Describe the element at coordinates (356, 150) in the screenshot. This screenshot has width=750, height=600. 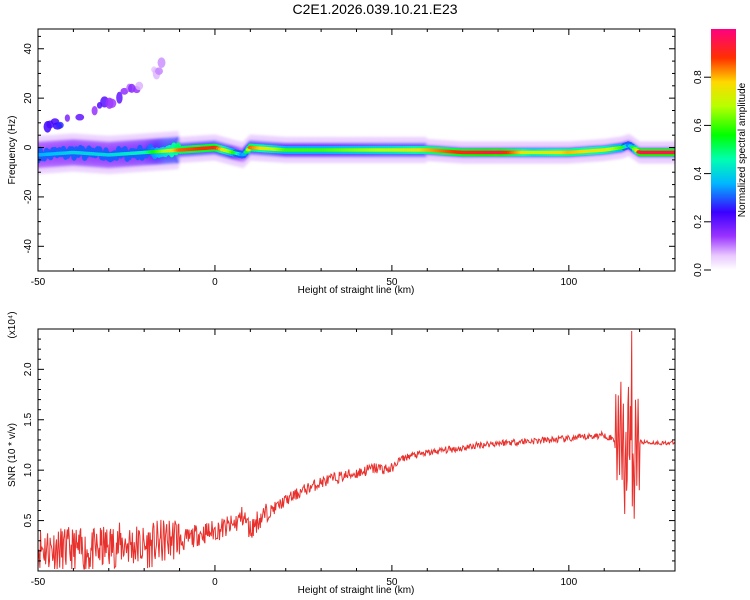
I see `heatmap-core-group` at that location.